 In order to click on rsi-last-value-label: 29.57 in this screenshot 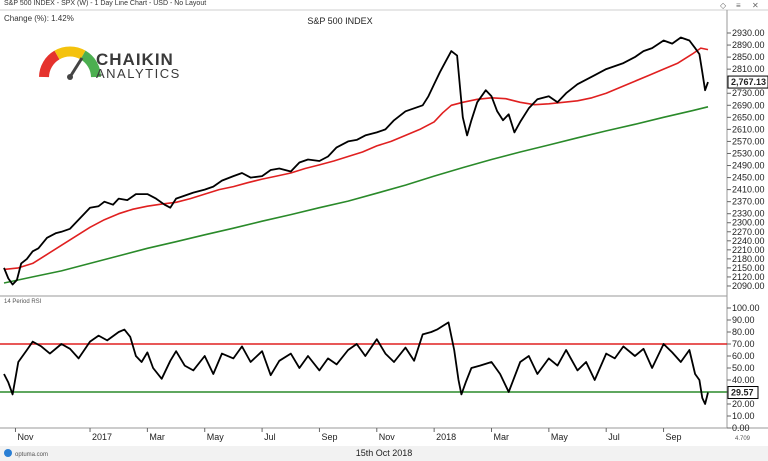, I will do `click(742, 393)`.